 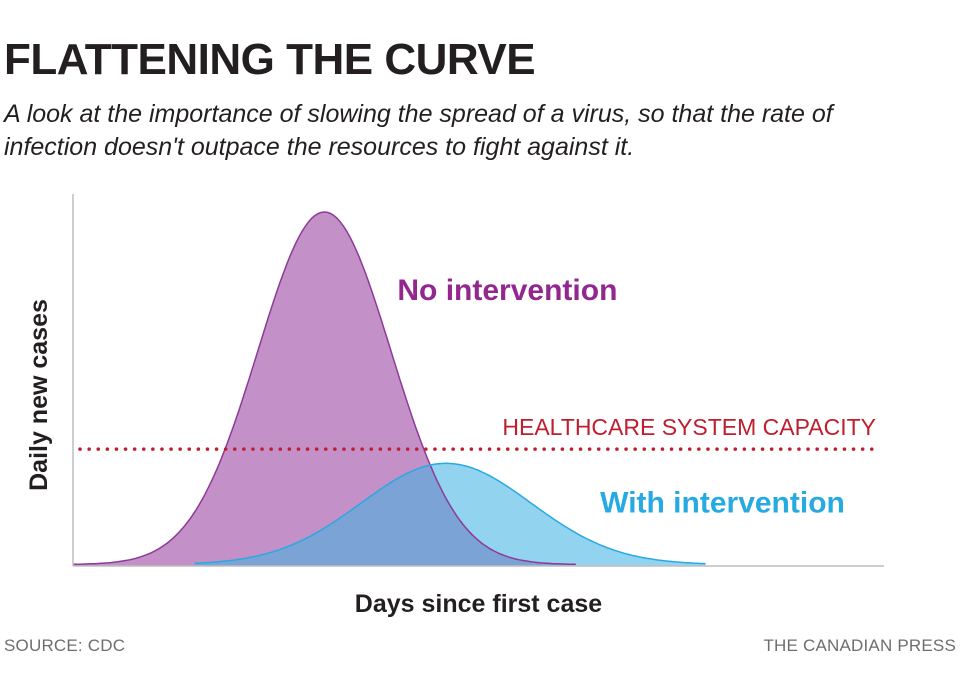 I want to click on page-title: FLATTENING THE CURVE, so click(x=270, y=59).